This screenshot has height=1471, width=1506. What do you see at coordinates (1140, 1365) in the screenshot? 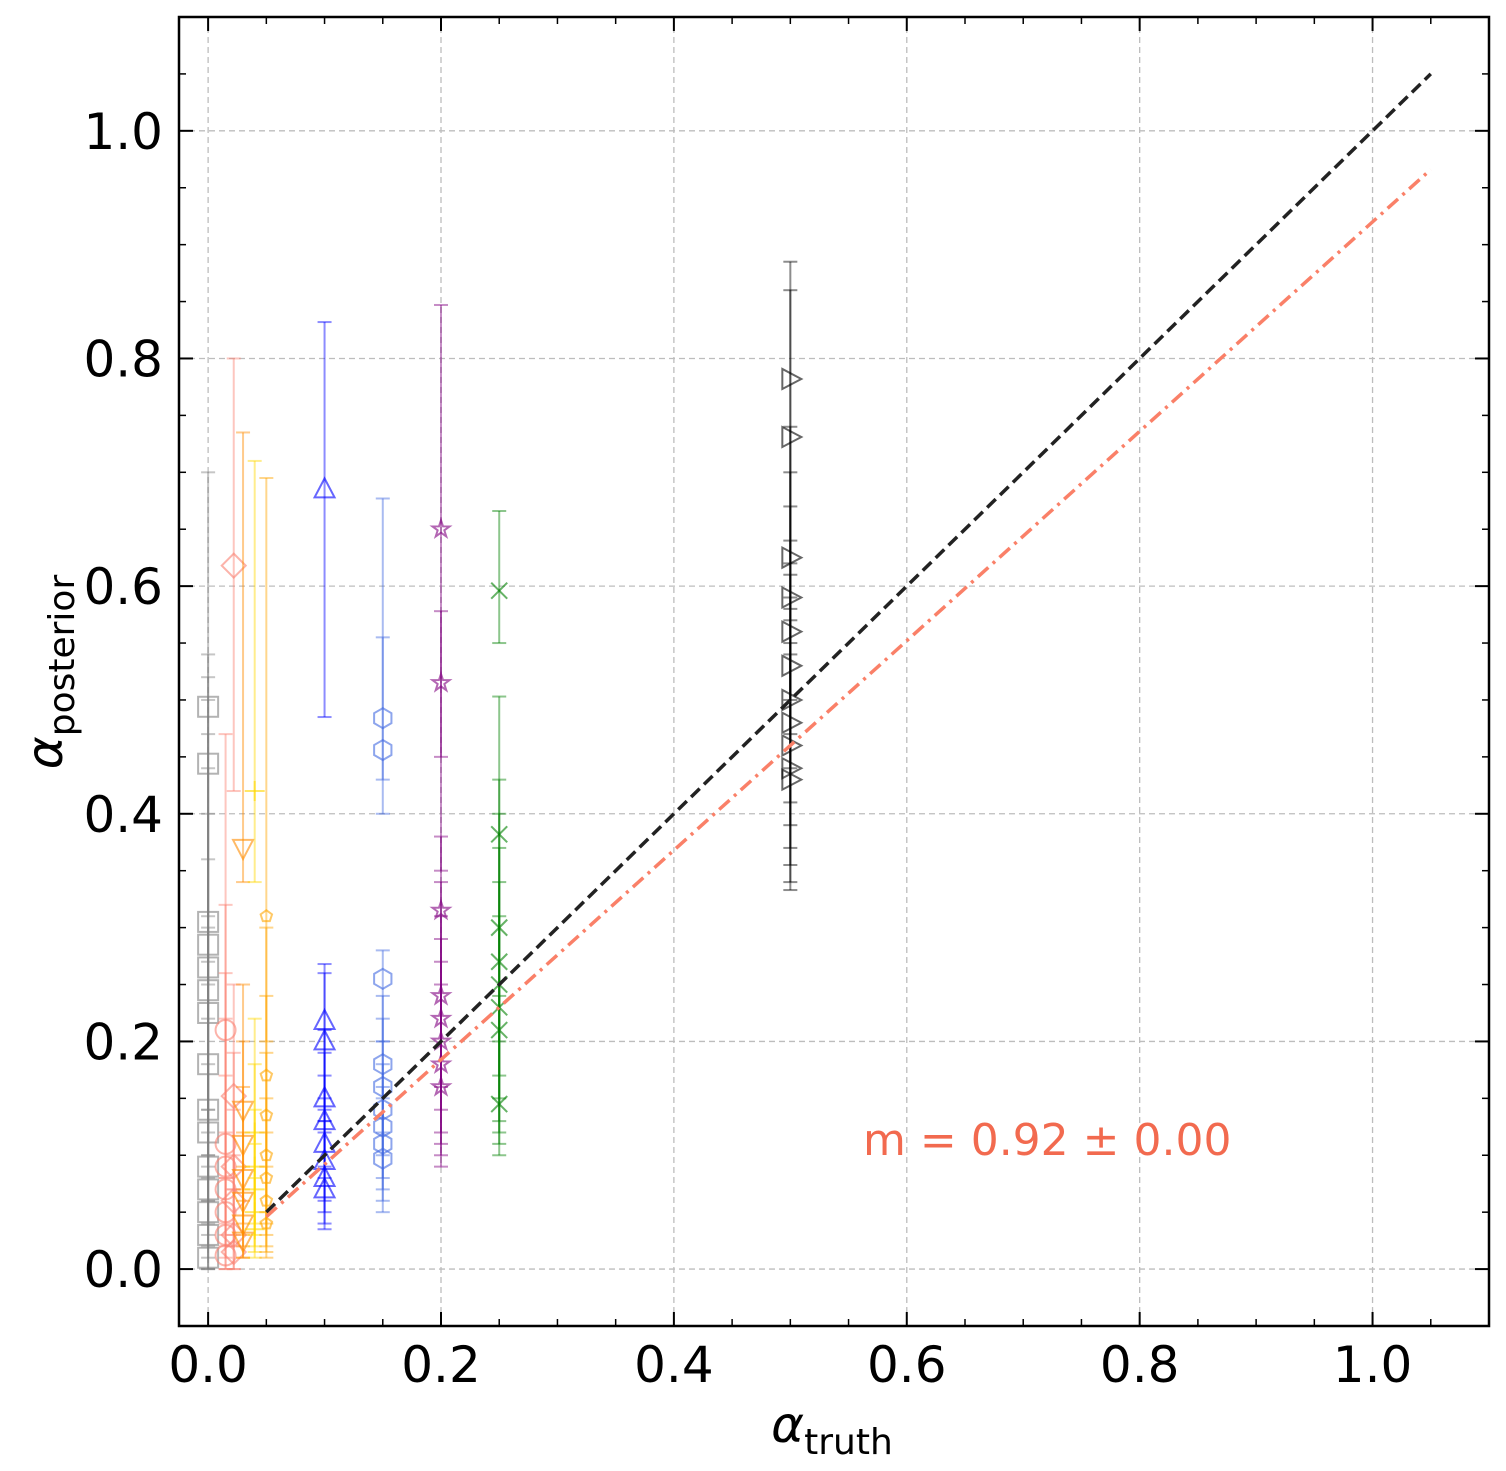
I see `x-tick-label: 0.8` at bounding box center [1140, 1365].